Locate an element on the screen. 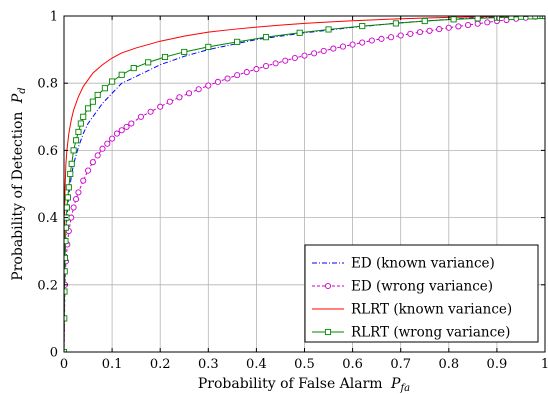  legend-label: ED (wrong variance) is located at coordinates (422, 287).